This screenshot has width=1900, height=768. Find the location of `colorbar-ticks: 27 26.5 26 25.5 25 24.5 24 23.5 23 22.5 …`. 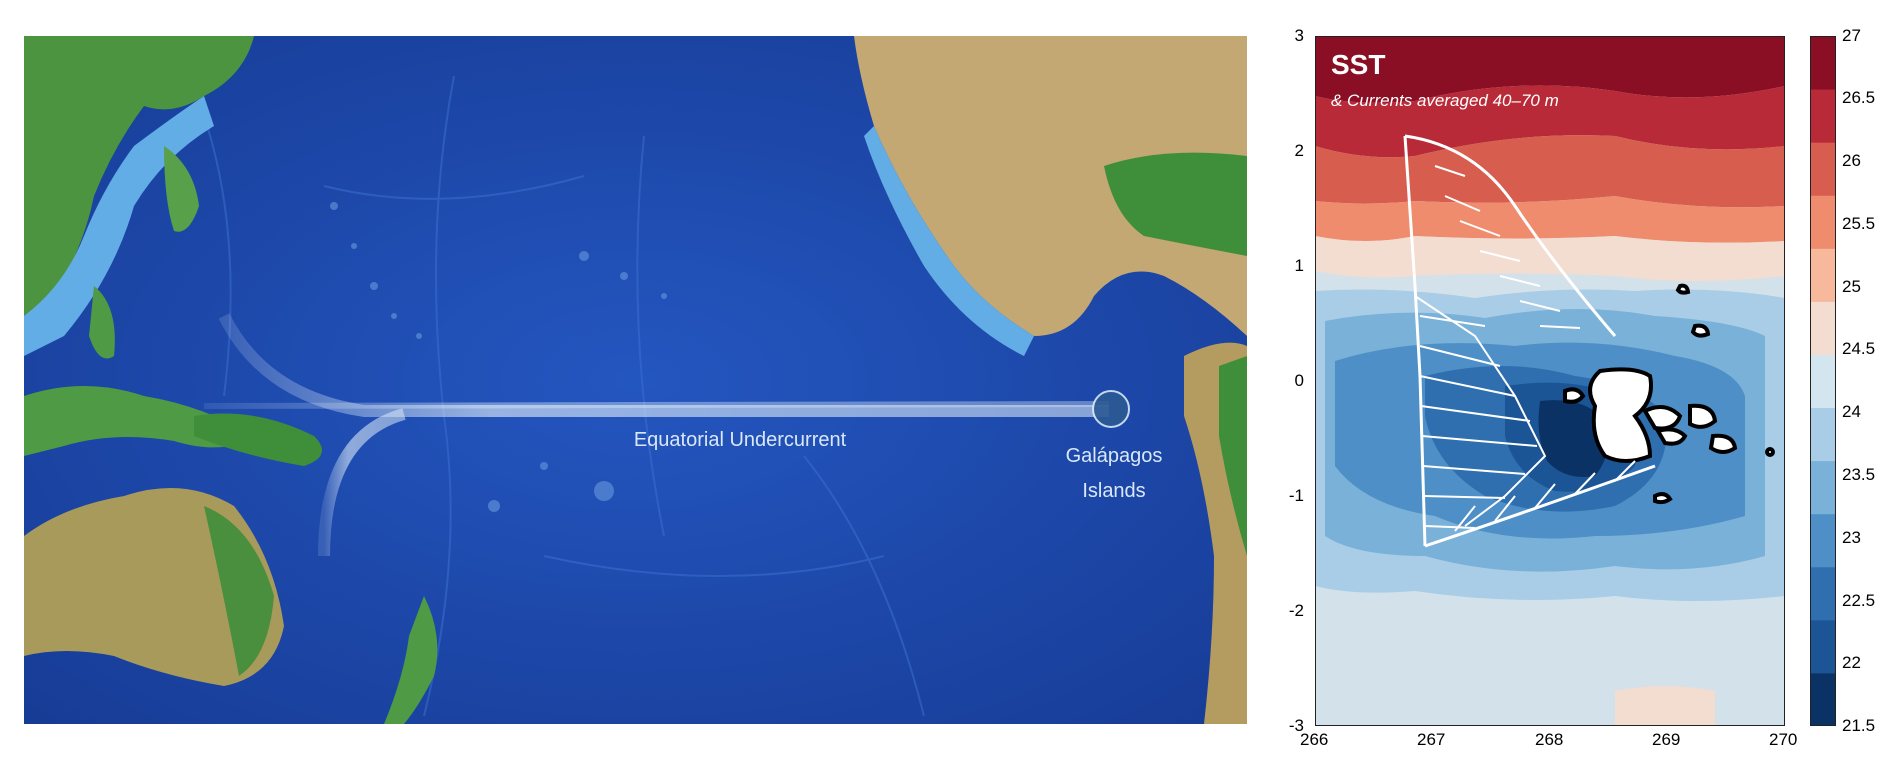

colorbar-ticks: 27 26.5 26 25.5 25 24.5 24 23.5 23 22.5 … is located at coordinates (1862, 381).